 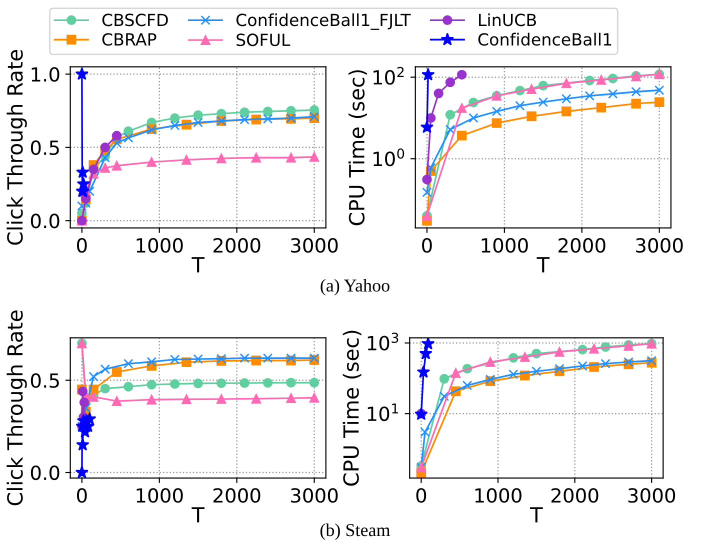 What do you see at coordinates (46, 74) in the screenshot?
I see `y-tick-label: 1.0` at bounding box center [46, 74].